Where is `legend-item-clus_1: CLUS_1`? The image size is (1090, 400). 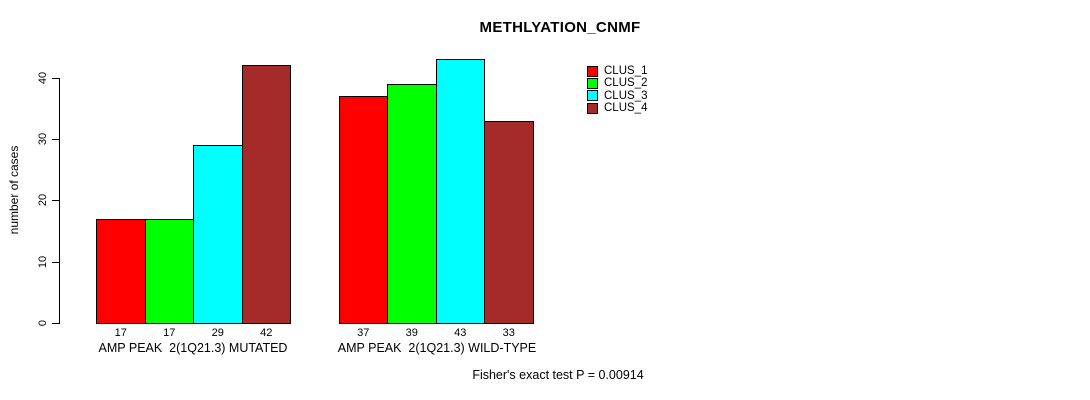
legend-item-clus_1: CLUS_1 is located at coordinates (617, 71).